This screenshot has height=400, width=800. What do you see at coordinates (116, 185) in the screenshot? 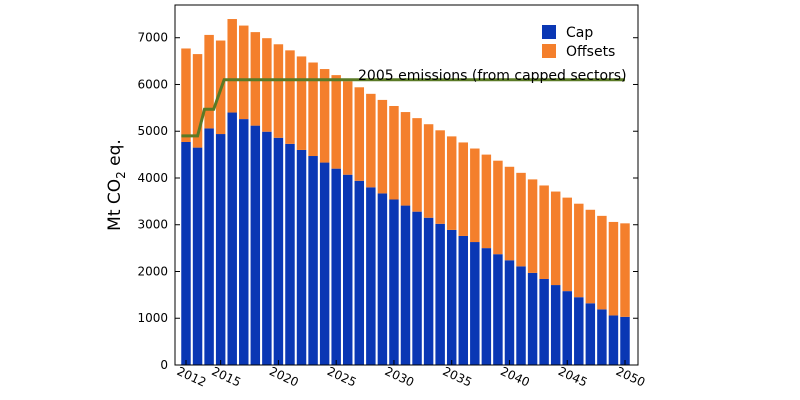
I see `y-axis-label: Mt CO2 eq.` at bounding box center [116, 185].